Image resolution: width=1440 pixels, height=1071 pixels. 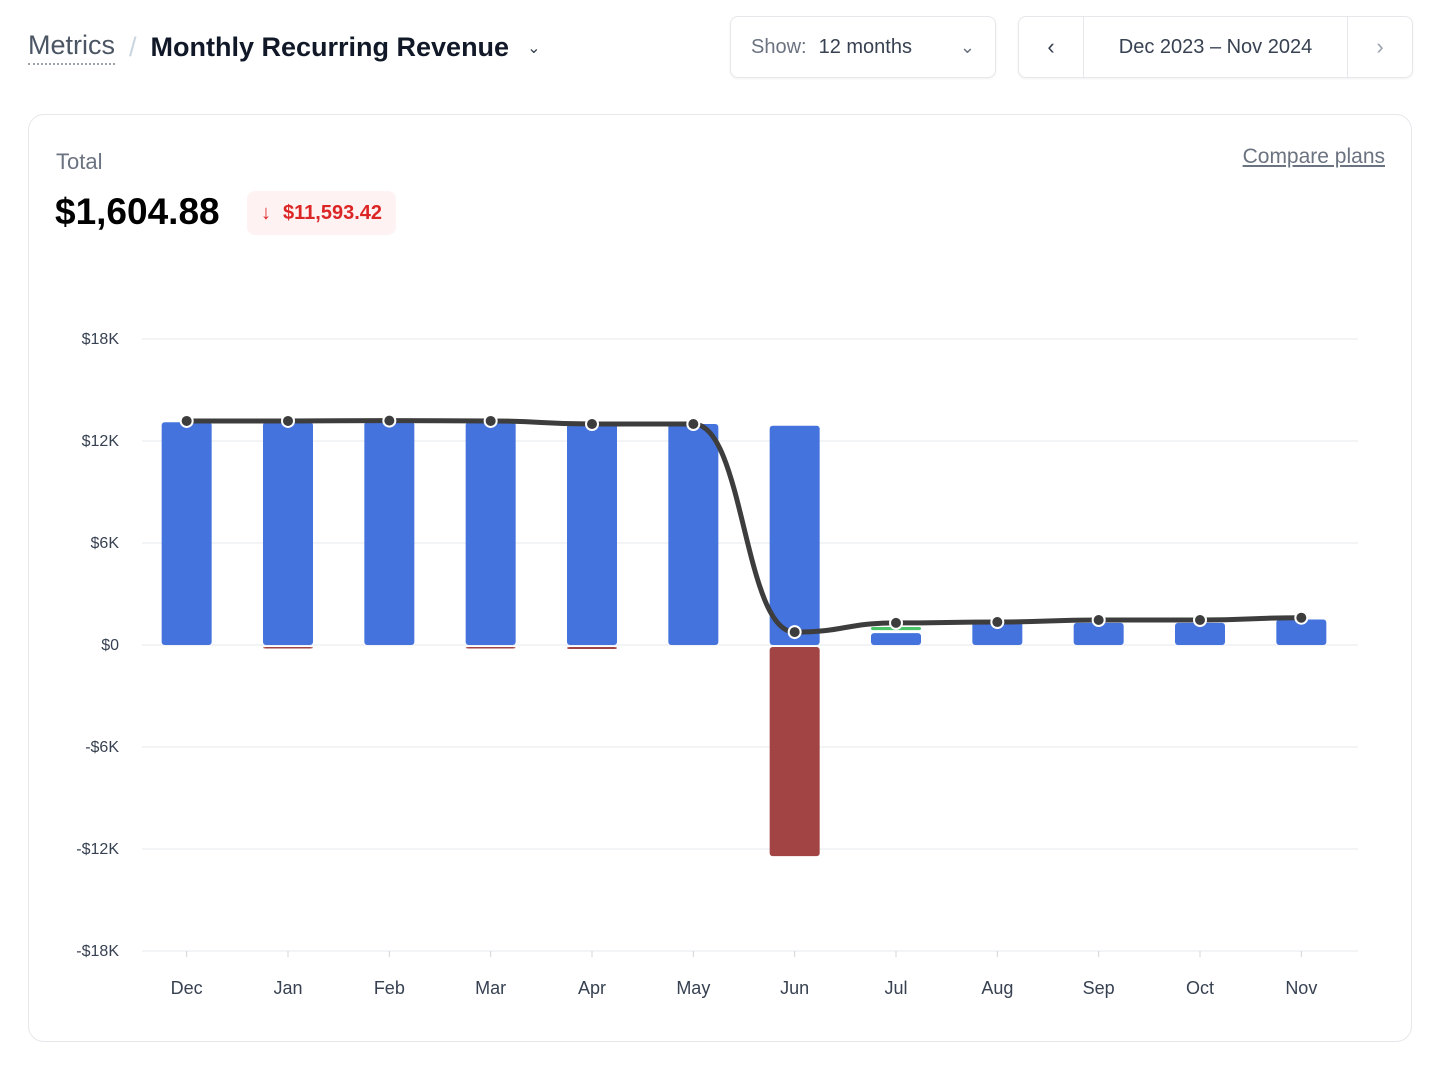 I want to click on y-tick-label: $0, so click(x=110, y=645).